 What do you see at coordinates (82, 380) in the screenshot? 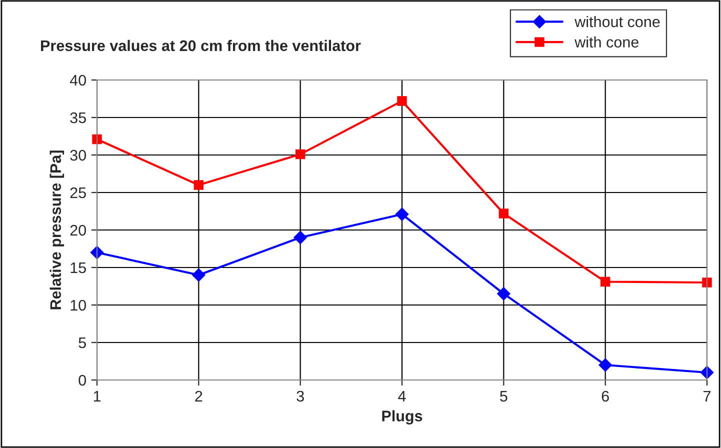
I see `y-tick-label: 0` at bounding box center [82, 380].